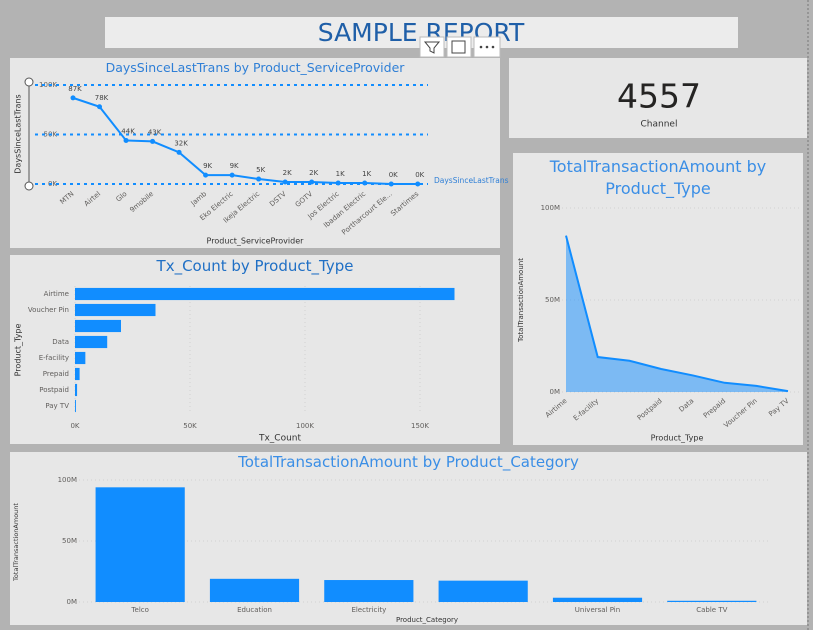 The image size is (813, 630). I want to click on x-tick-label: Universal Pin, so click(597, 610).